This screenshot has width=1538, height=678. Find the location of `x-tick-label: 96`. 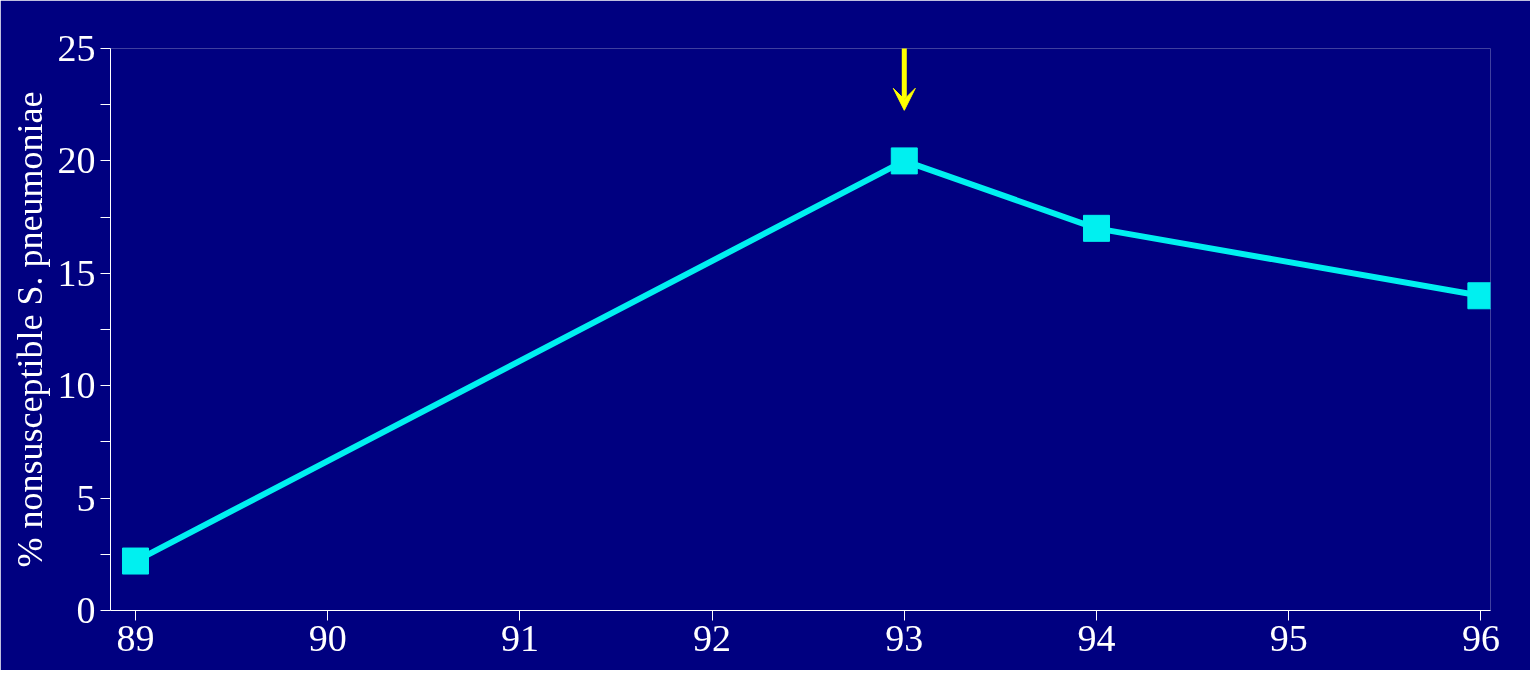

x-tick-label: 96 is located at coordinates (1480, 637).